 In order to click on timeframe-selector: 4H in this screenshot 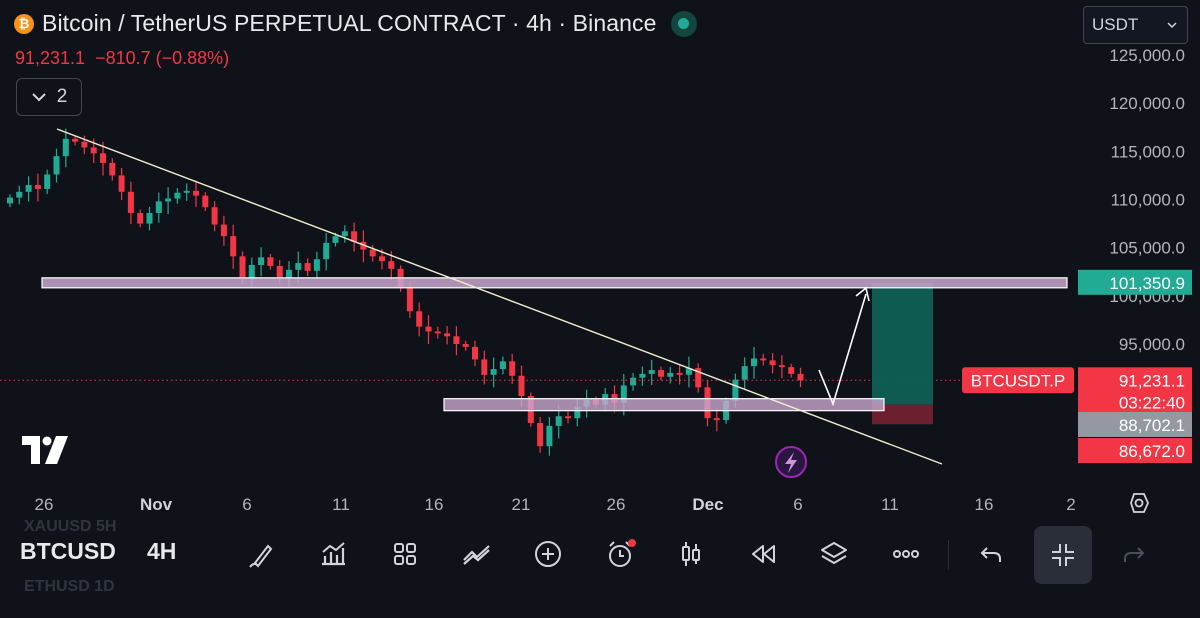, I will do `click(162, 551)`.